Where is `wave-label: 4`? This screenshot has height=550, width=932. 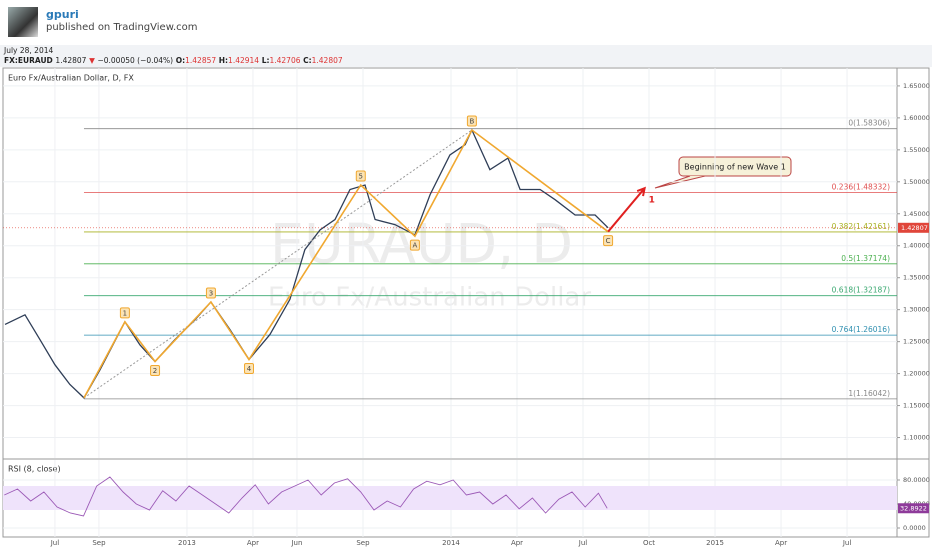
wave-label: 4 is located at coordinates (249, 369).